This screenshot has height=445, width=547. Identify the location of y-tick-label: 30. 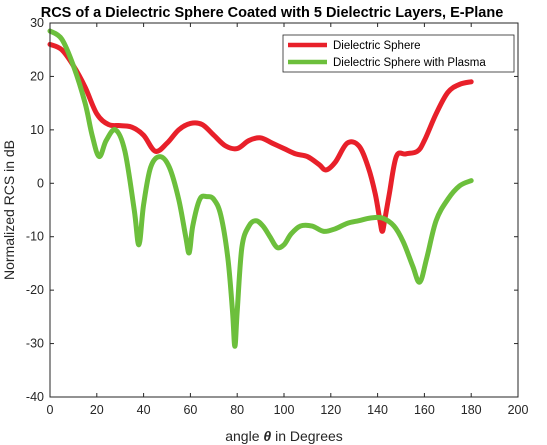
(37, 23).